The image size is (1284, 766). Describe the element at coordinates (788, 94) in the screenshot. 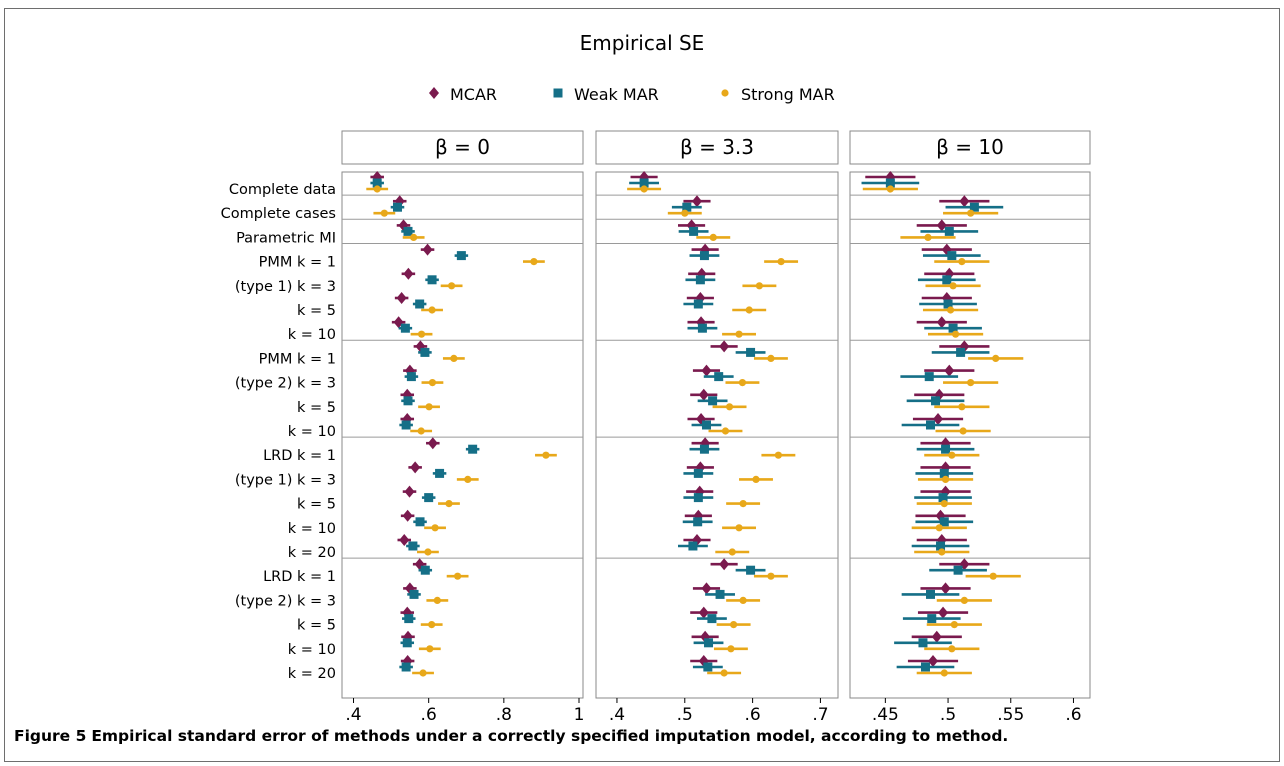

I see `legend-label: Strong MAR` at that location.